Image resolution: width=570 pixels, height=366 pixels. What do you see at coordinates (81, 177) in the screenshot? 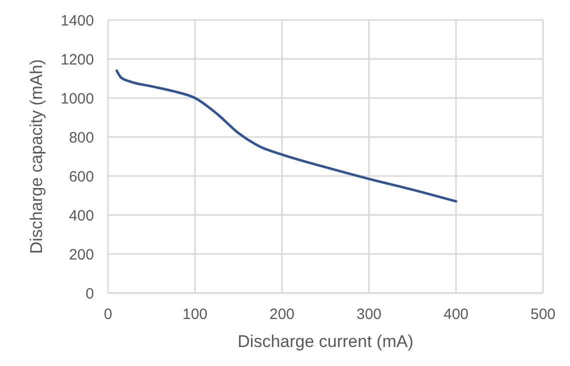
I see `y-tick-label: 600` at bounding box center [81, 177].